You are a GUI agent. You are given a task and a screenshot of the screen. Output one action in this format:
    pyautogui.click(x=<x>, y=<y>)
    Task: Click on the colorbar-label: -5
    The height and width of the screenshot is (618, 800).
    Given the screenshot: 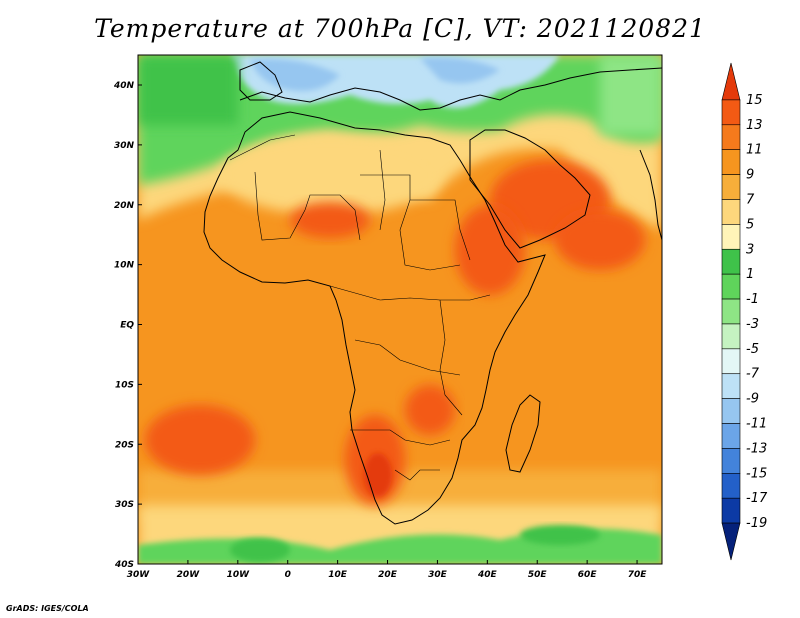 What is the action you would take?
    pyautogui.click(x=752, y=349)
    